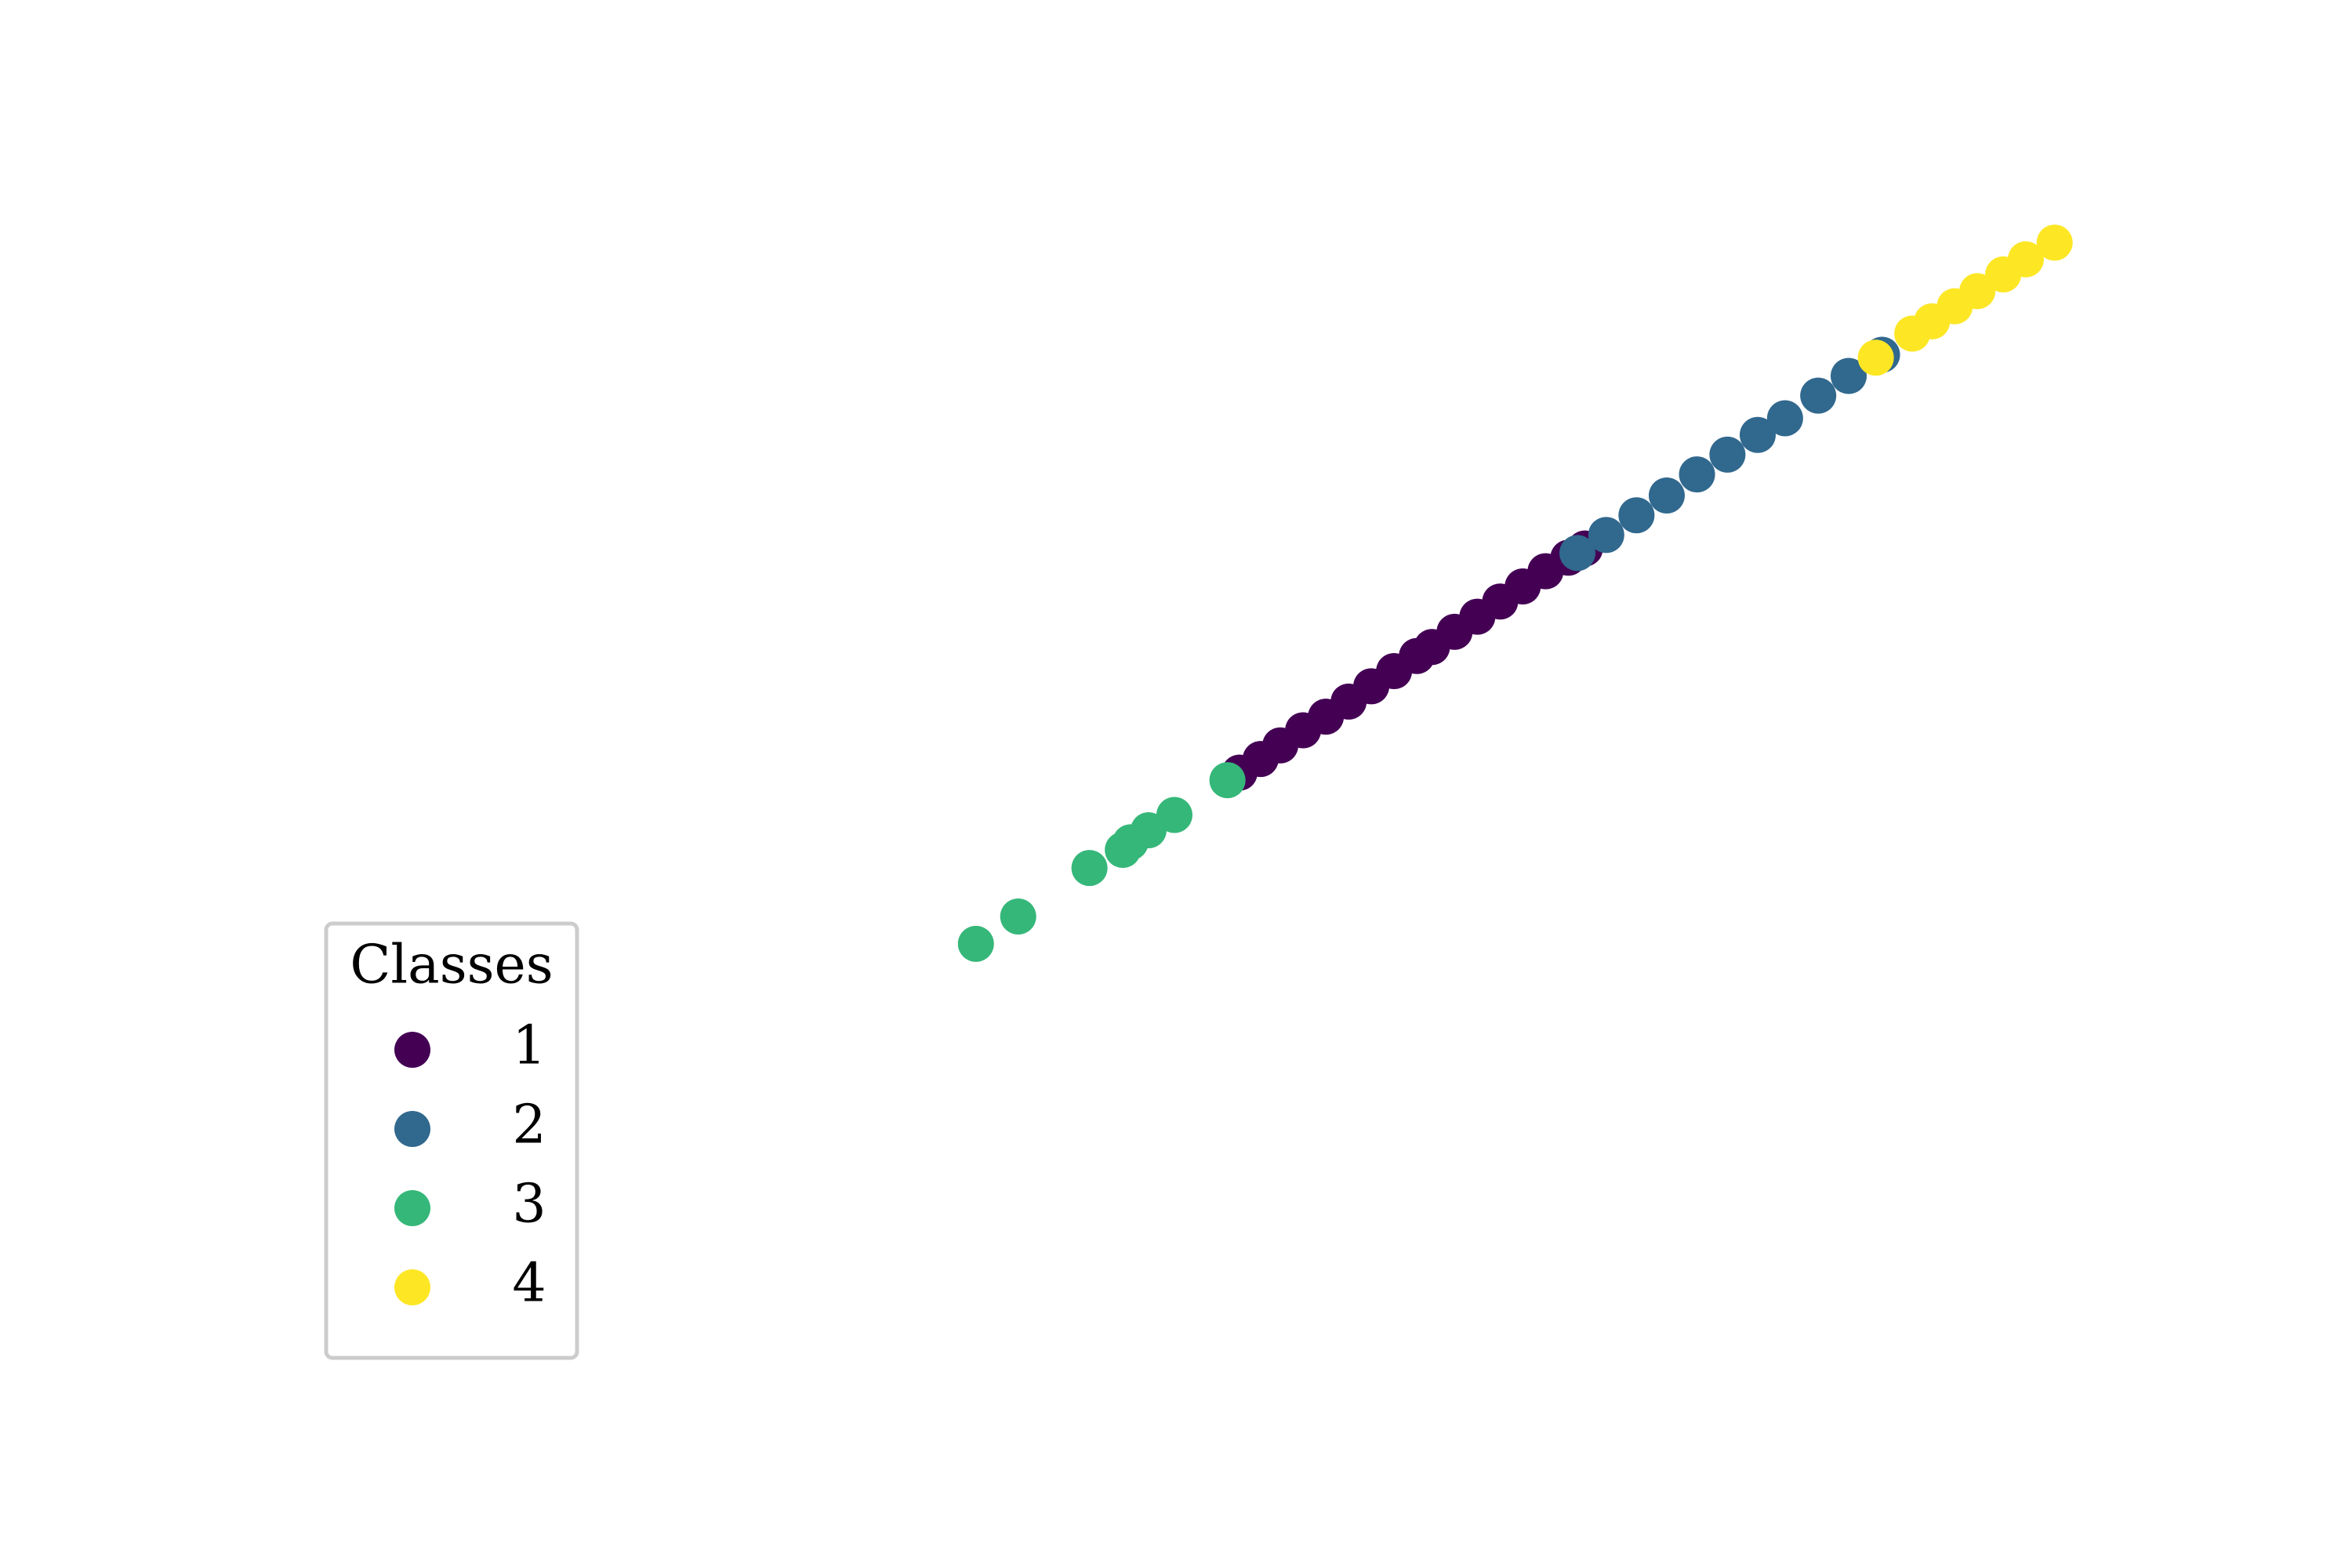 The width and height of the screenshot is (2352, 1568). I want to click on legend: Classes 1 2 3 4, so click(451, 1140).